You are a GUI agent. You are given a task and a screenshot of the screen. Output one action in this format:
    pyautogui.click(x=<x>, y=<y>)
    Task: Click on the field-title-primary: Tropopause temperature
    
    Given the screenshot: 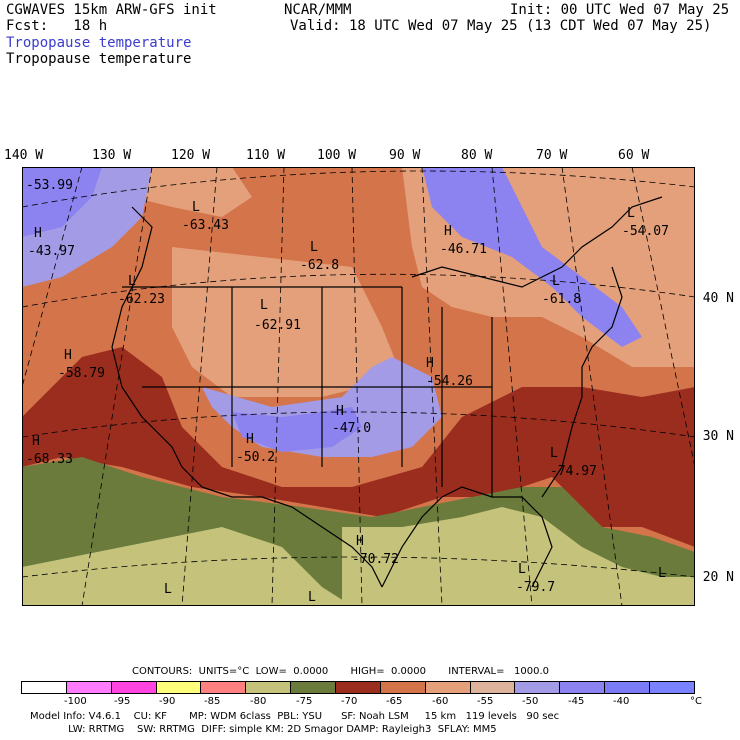 What is the action you would take?
    pyautogui.click(x=99, y=43)
    